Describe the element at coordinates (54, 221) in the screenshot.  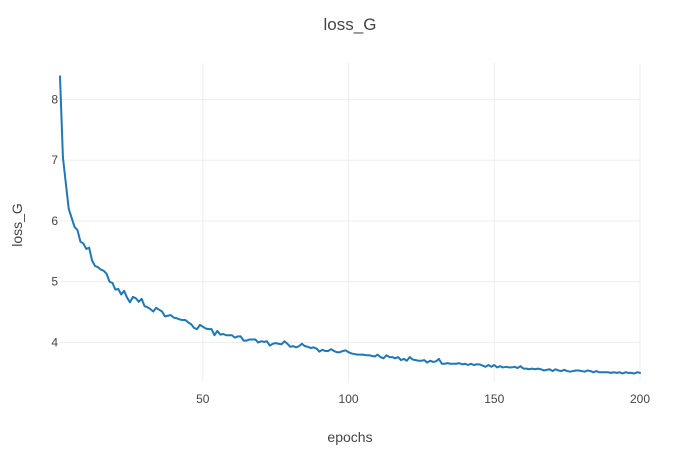
I see `y-tick-label: 6` at that location.